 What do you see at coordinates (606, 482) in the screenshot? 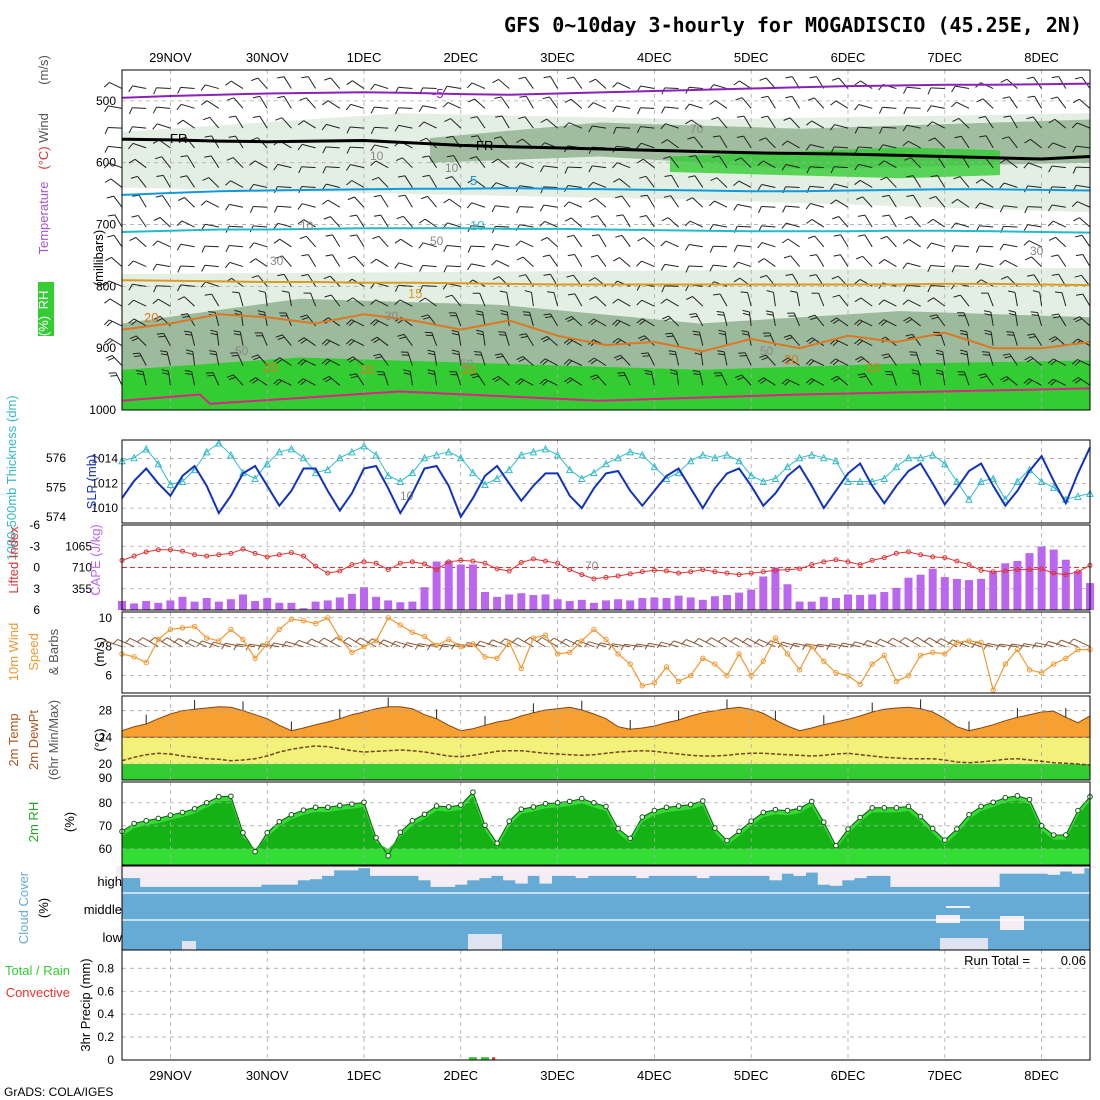
I see `slp-line` at bounding box center [606, 482].